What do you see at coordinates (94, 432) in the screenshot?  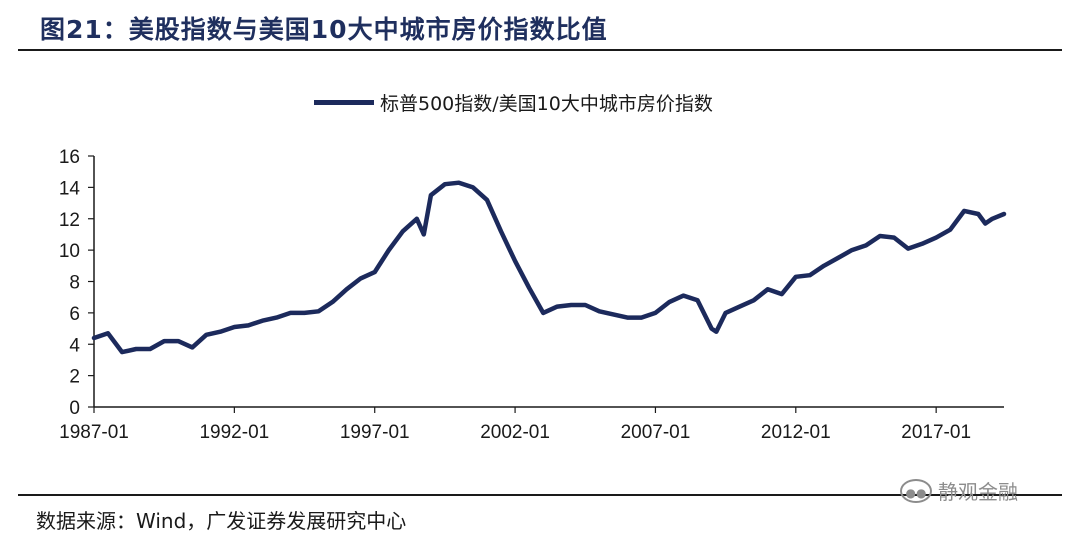 I see `x-tick-label: 1987-01` at bounding box center [94, 432].